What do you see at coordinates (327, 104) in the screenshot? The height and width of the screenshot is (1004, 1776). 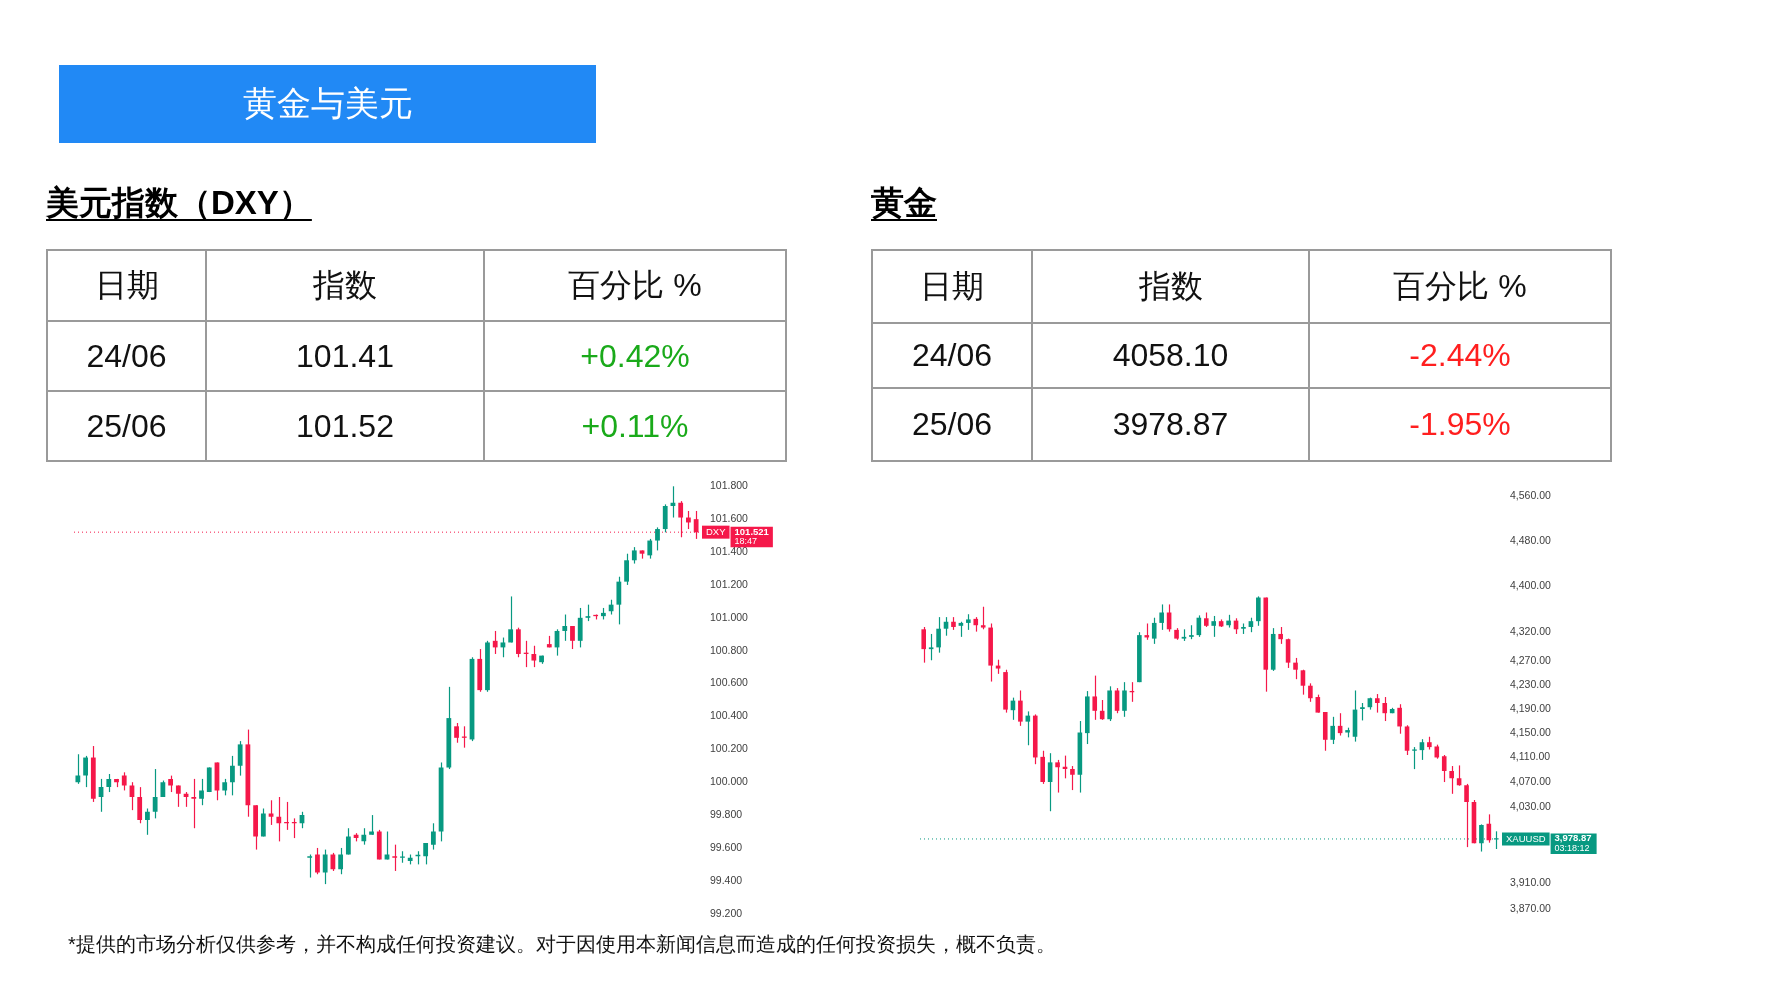 I see `text: 黄金与美元` at bounding box center [327, 104].